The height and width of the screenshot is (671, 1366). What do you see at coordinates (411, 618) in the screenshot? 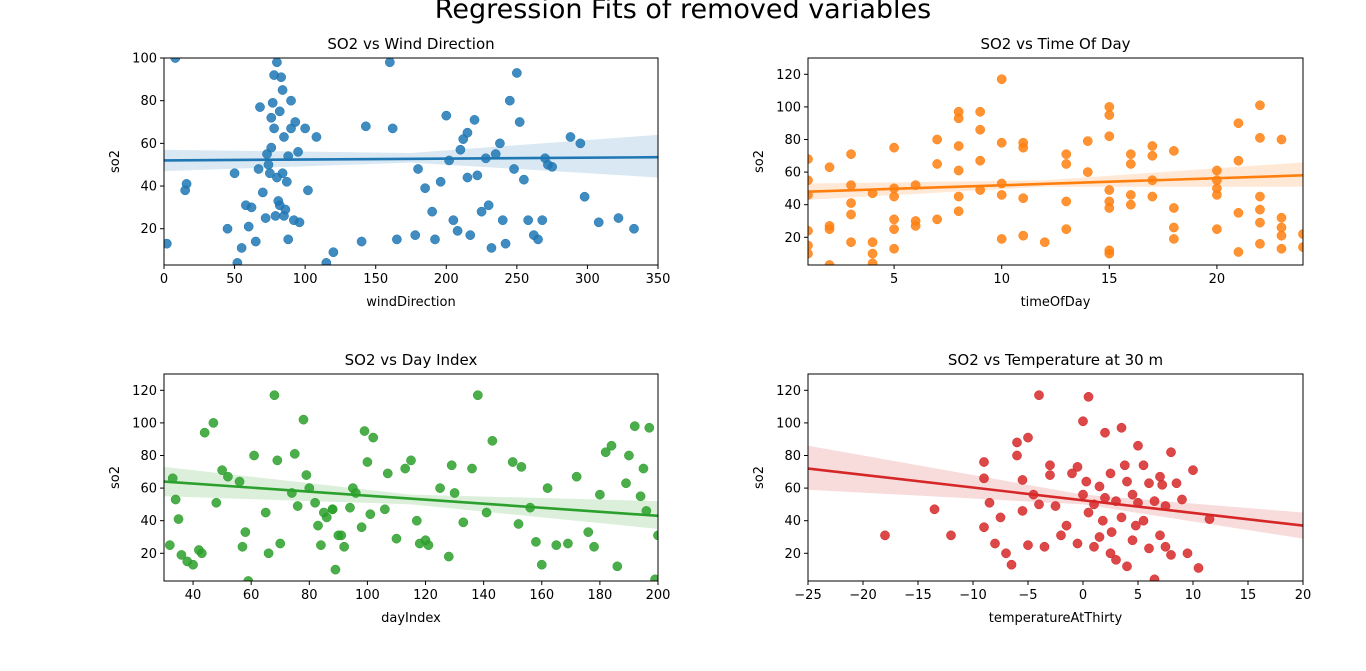
I see `x-axis-label: dayIndex` at bounding box center [411, 618].